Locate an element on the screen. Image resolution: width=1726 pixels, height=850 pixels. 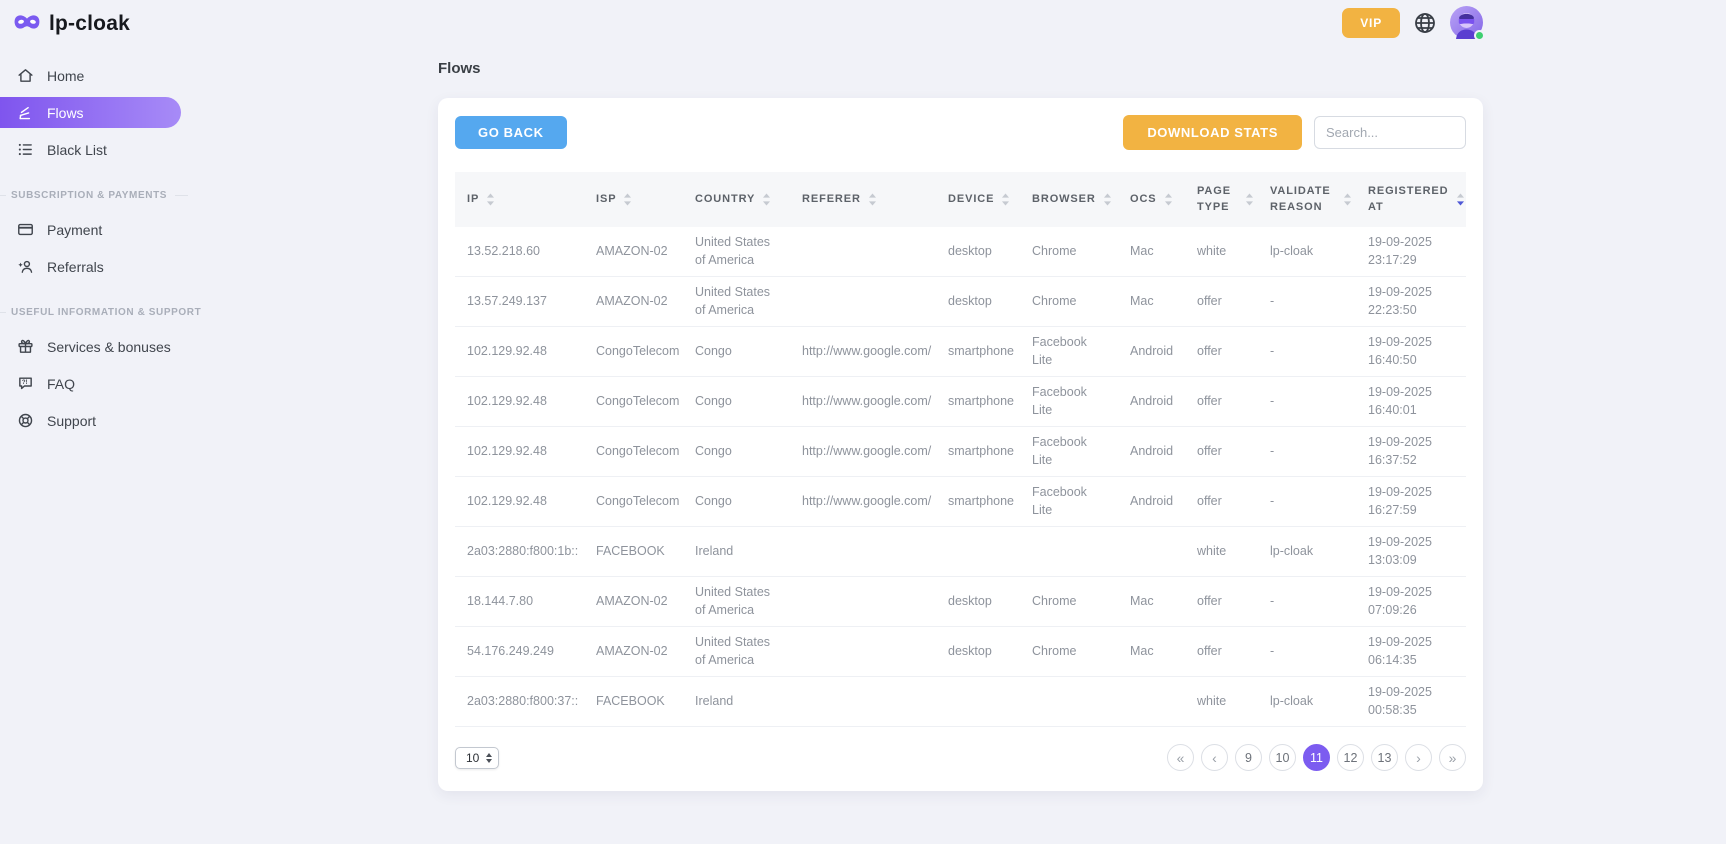
sidebar-item-payment: Payment is located at coordinates (100, 229).